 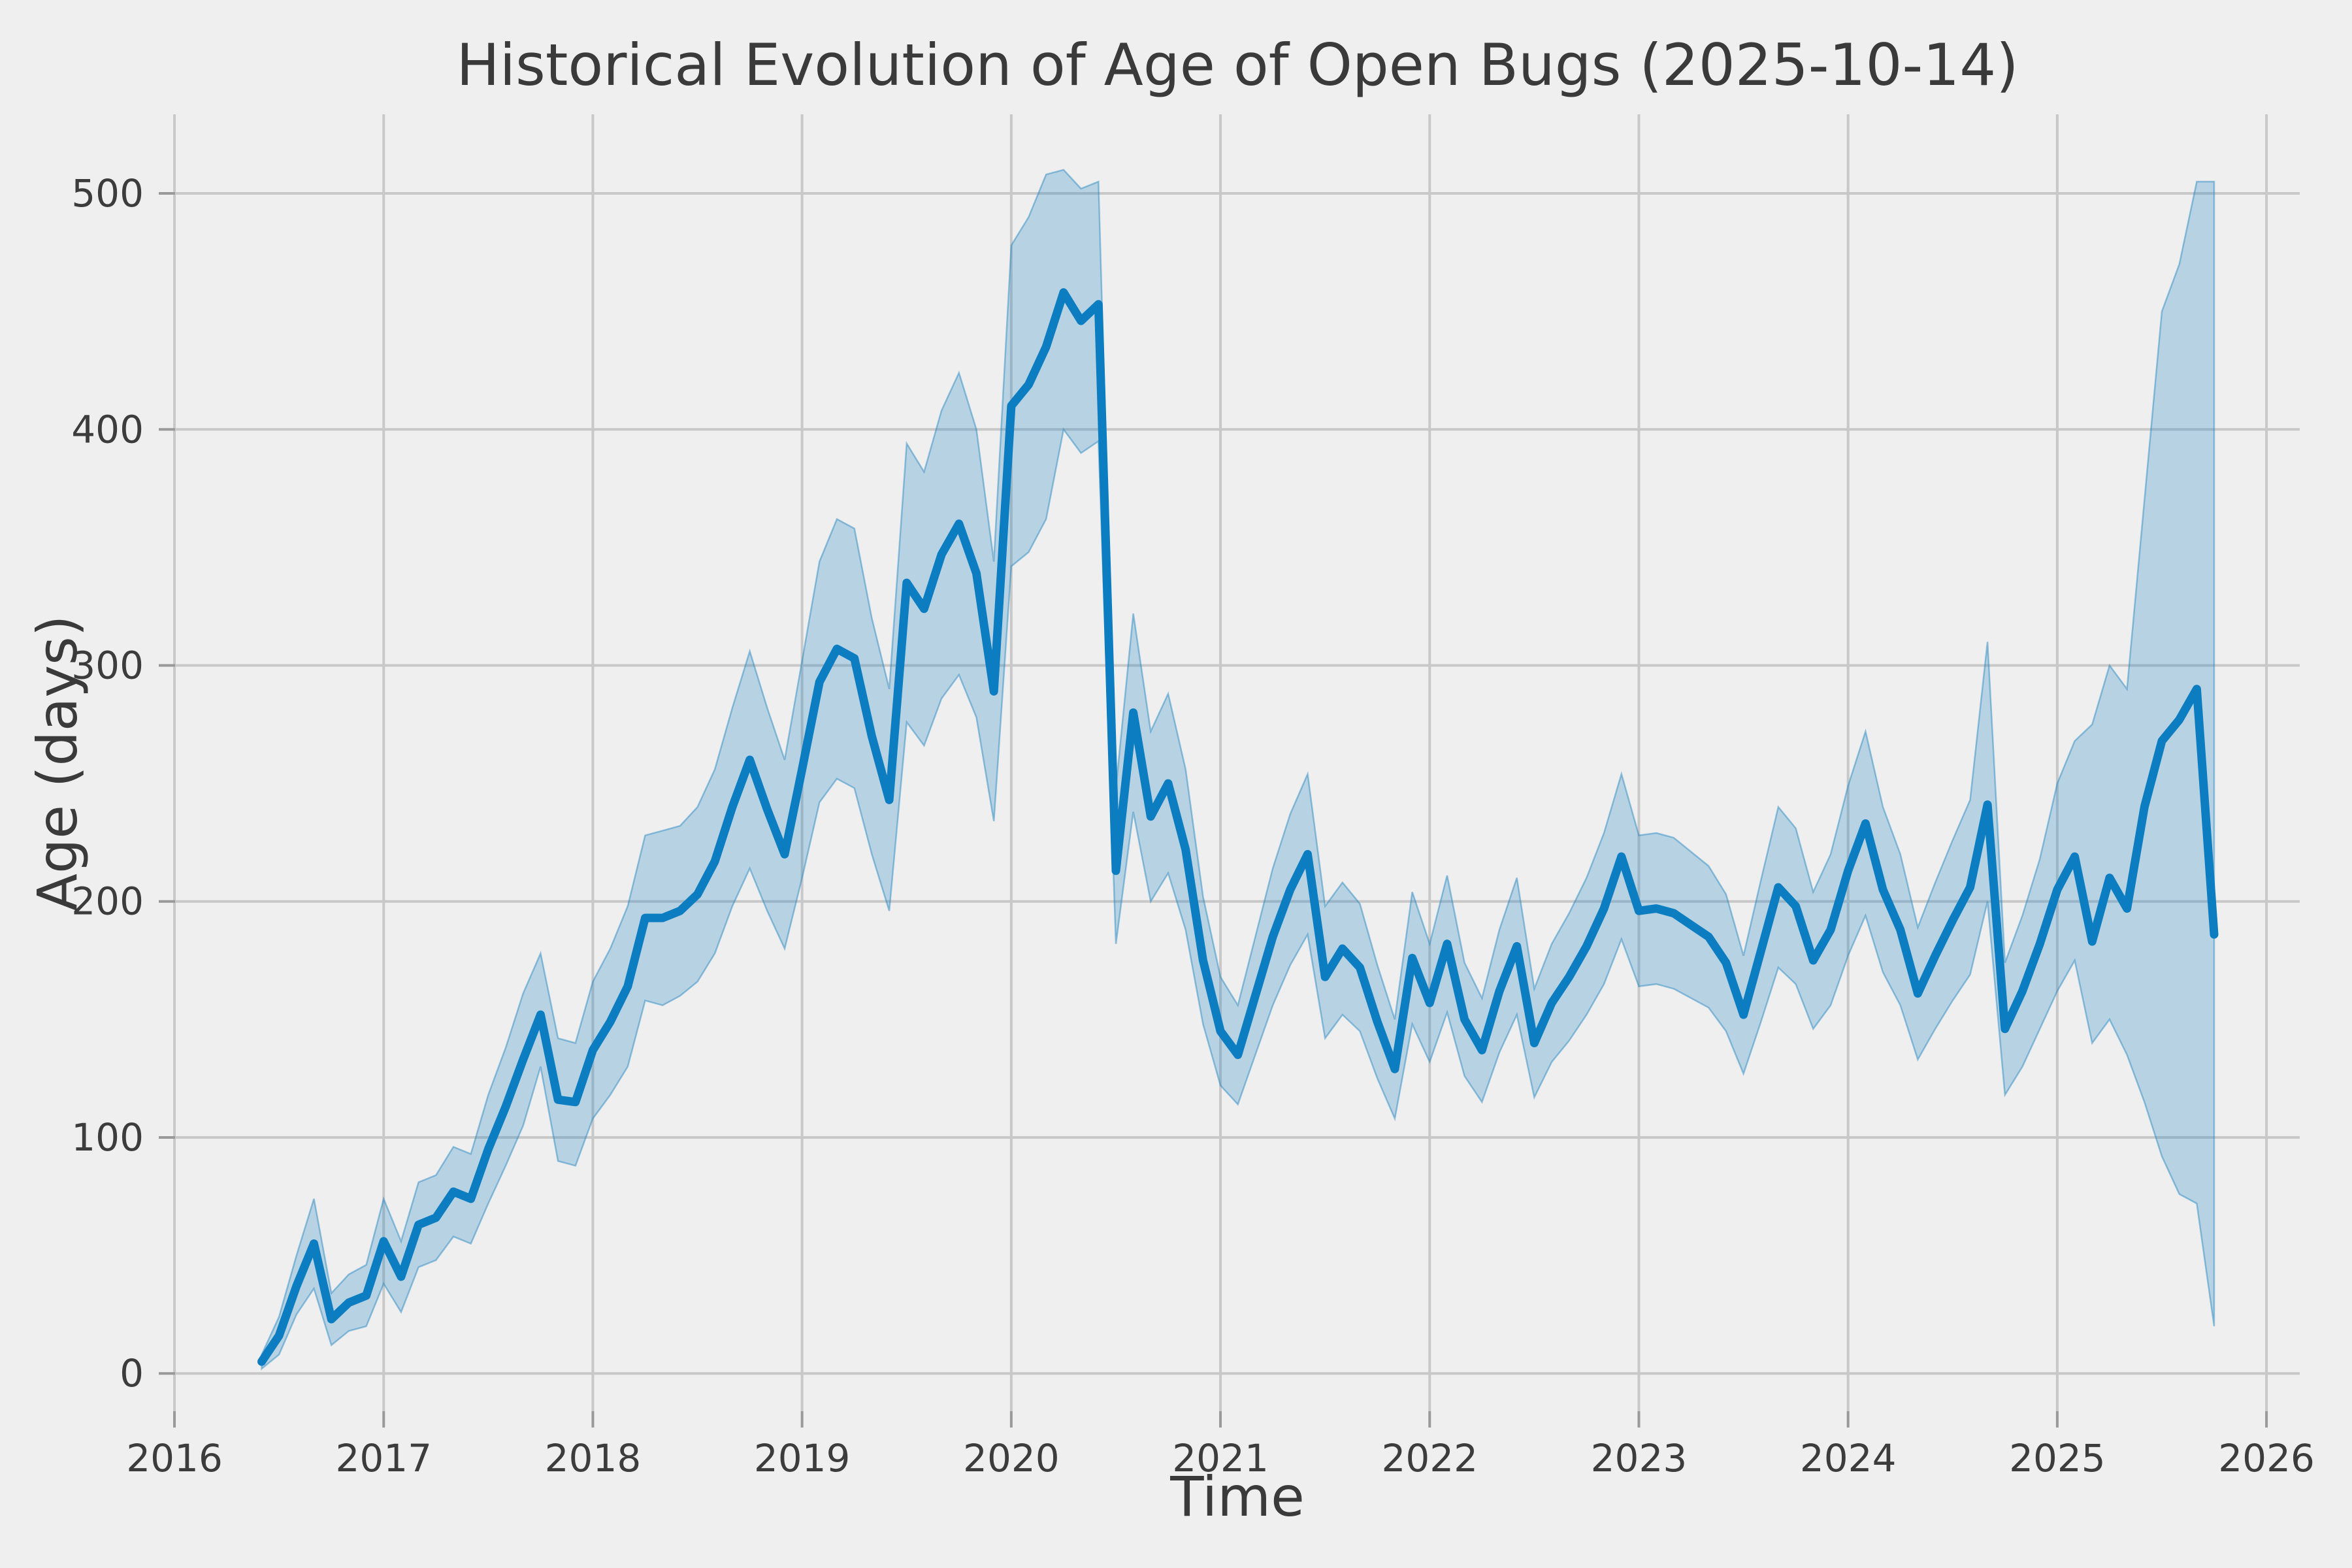 I want to click on y-tick-label: 100, so click(x=107, y=1137).